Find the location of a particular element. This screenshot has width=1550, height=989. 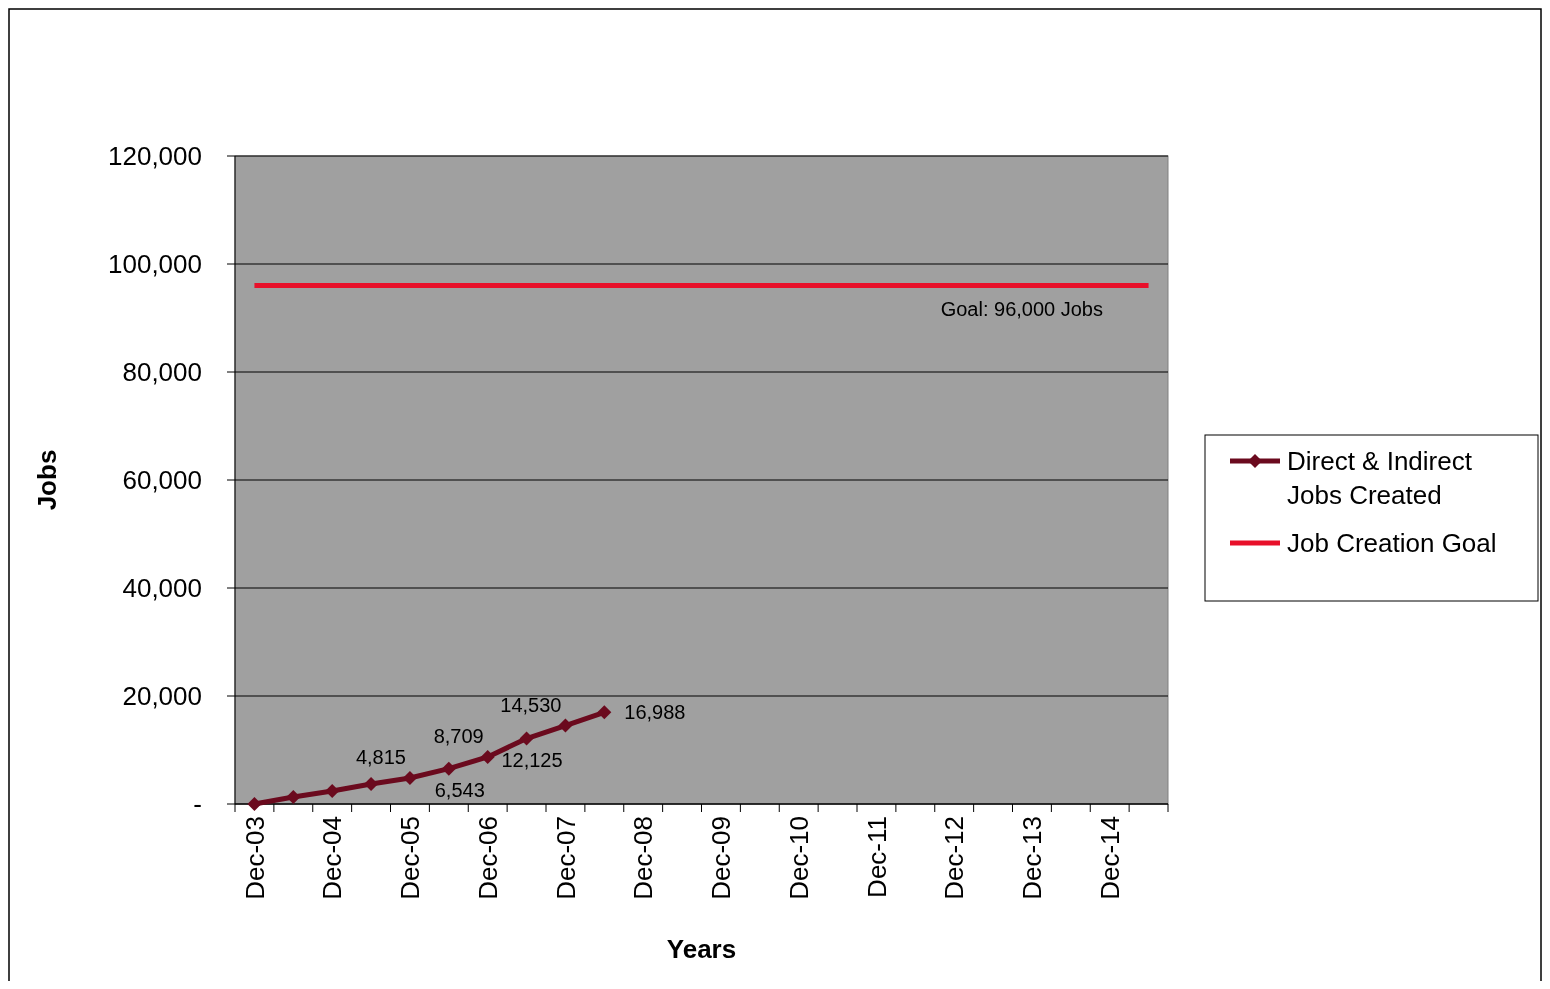

data-label: 14,530 is located at coordinates (531, 704).